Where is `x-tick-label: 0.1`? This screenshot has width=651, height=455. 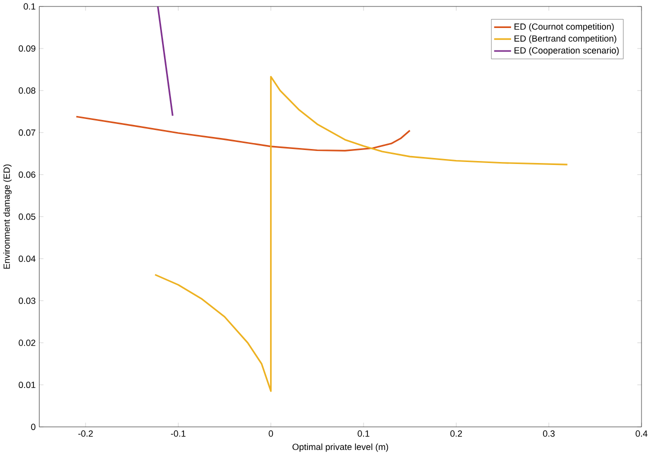
x-tick-label: 0.1 is located at coordinates (364, 433).